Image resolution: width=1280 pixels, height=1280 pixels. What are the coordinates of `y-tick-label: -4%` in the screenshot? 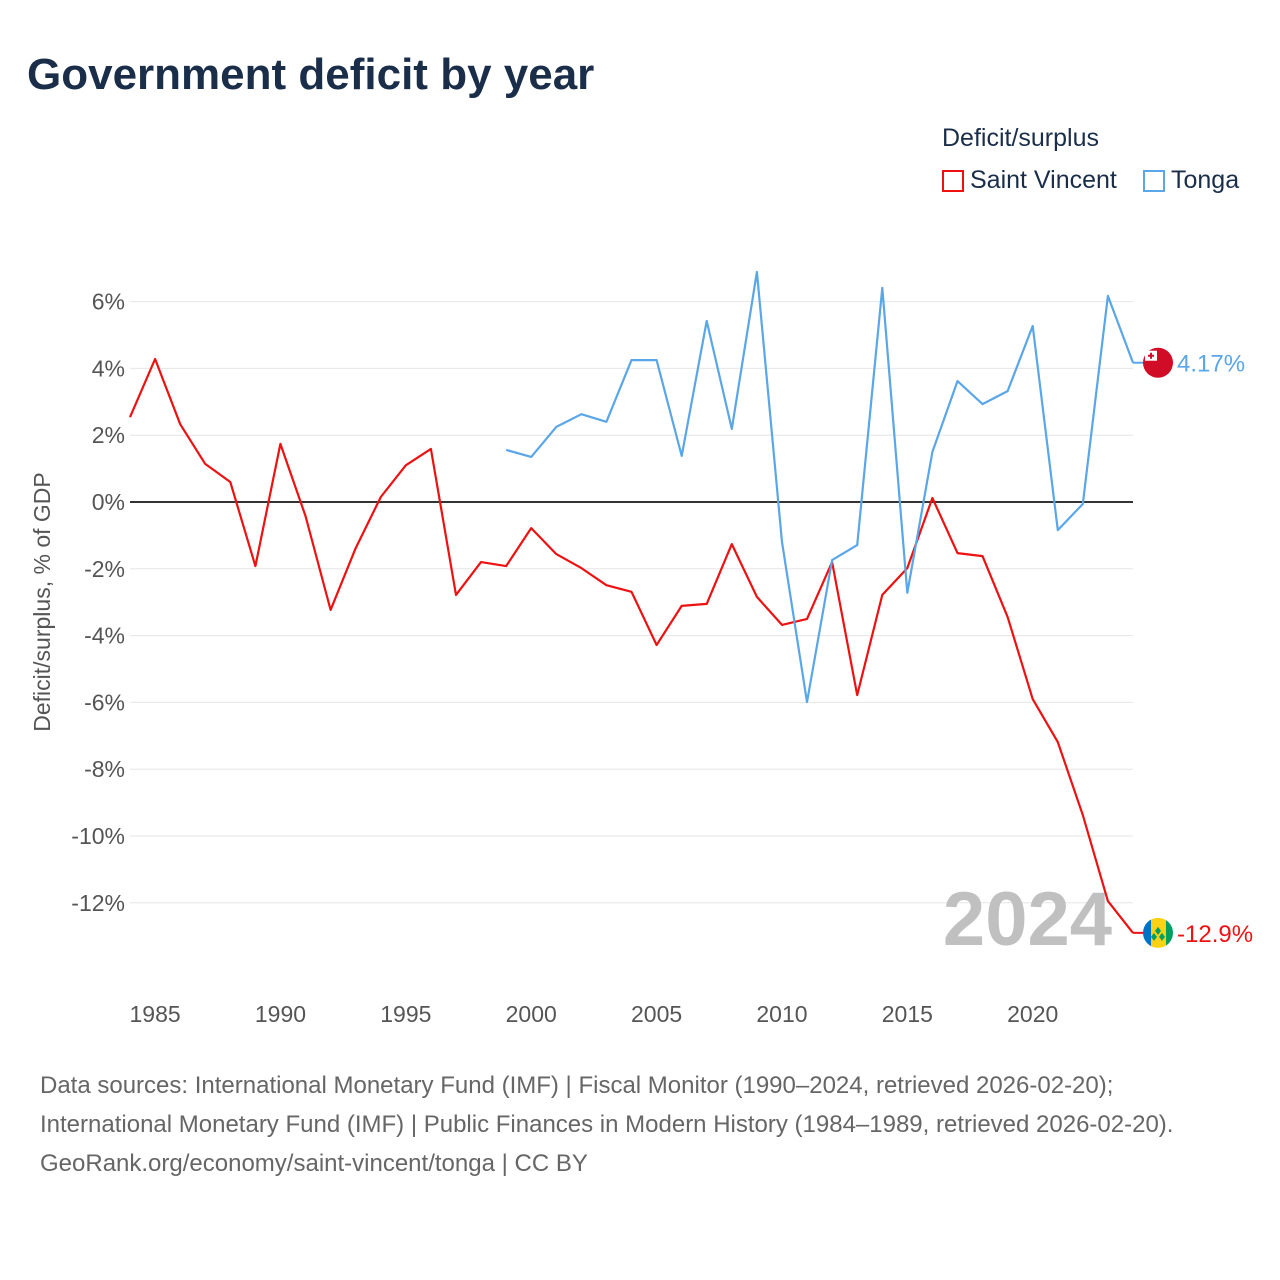 It's located at (104, 636).